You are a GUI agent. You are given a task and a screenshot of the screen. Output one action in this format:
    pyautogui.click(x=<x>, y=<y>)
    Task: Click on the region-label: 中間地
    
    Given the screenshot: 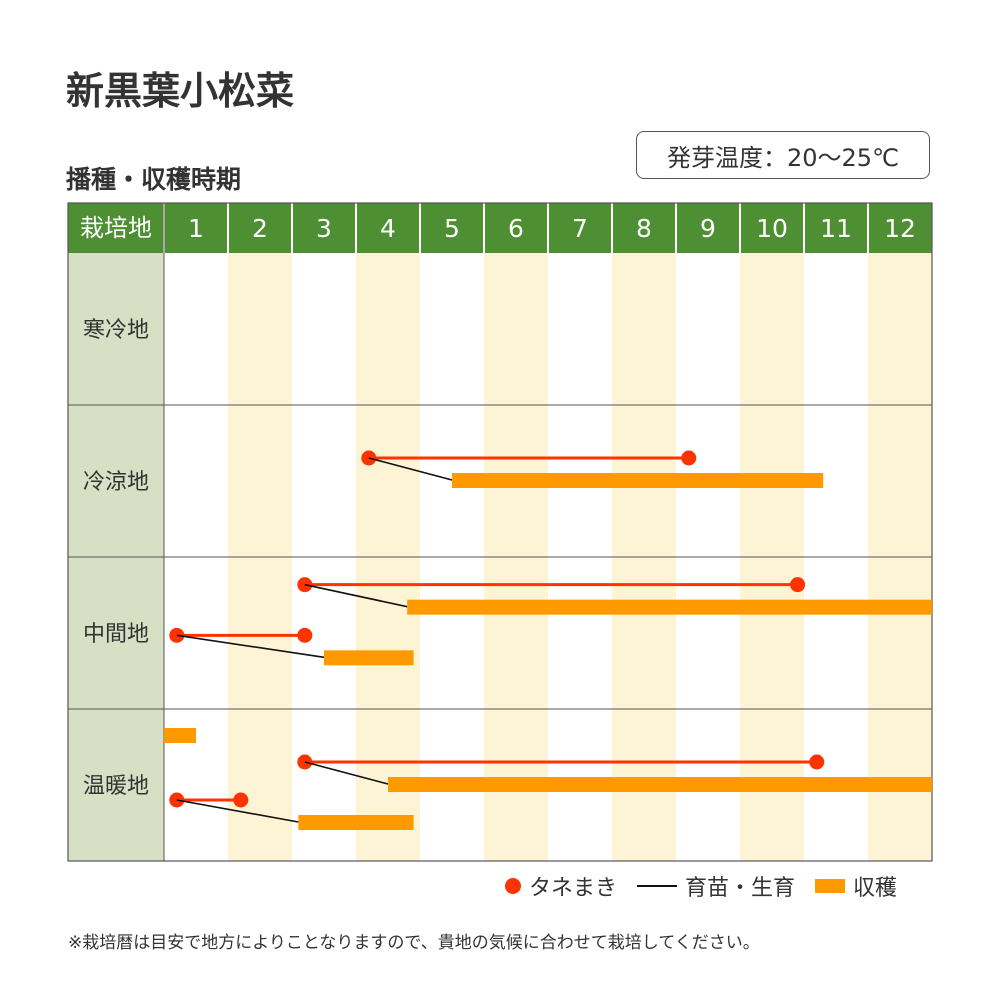 What is the action you would take?
    pyautogui.click(x=116, y=634)
    